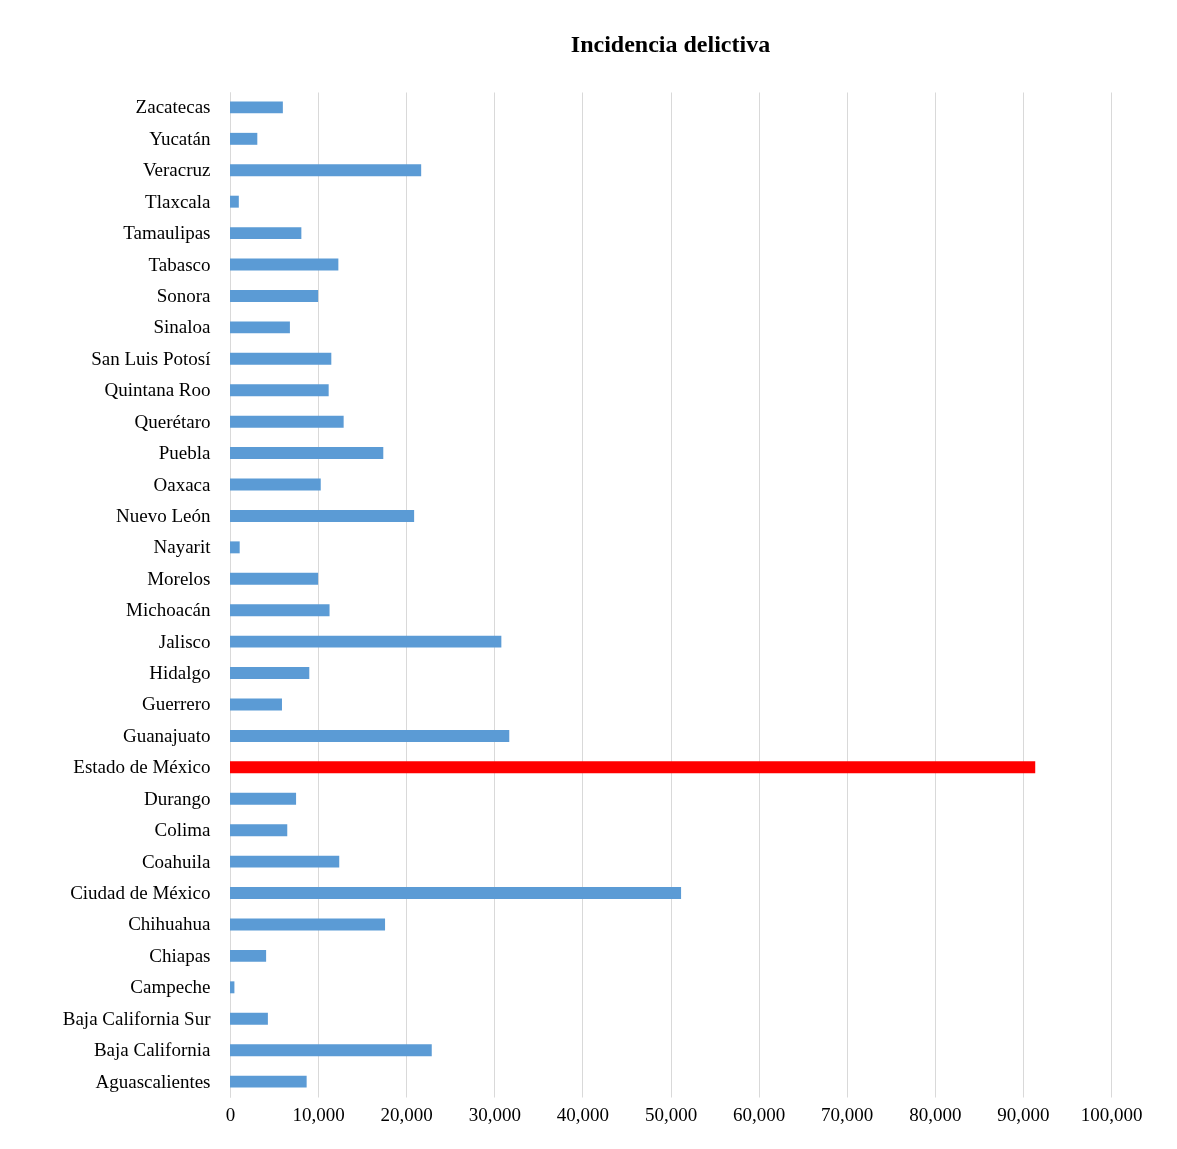 The width and height of the screenshot is (1177, 1149). What do you see at coordinates (172, 421) in the screenshot?
I see `y-tick-label: Querétaro` at bounding box center [172, 421].